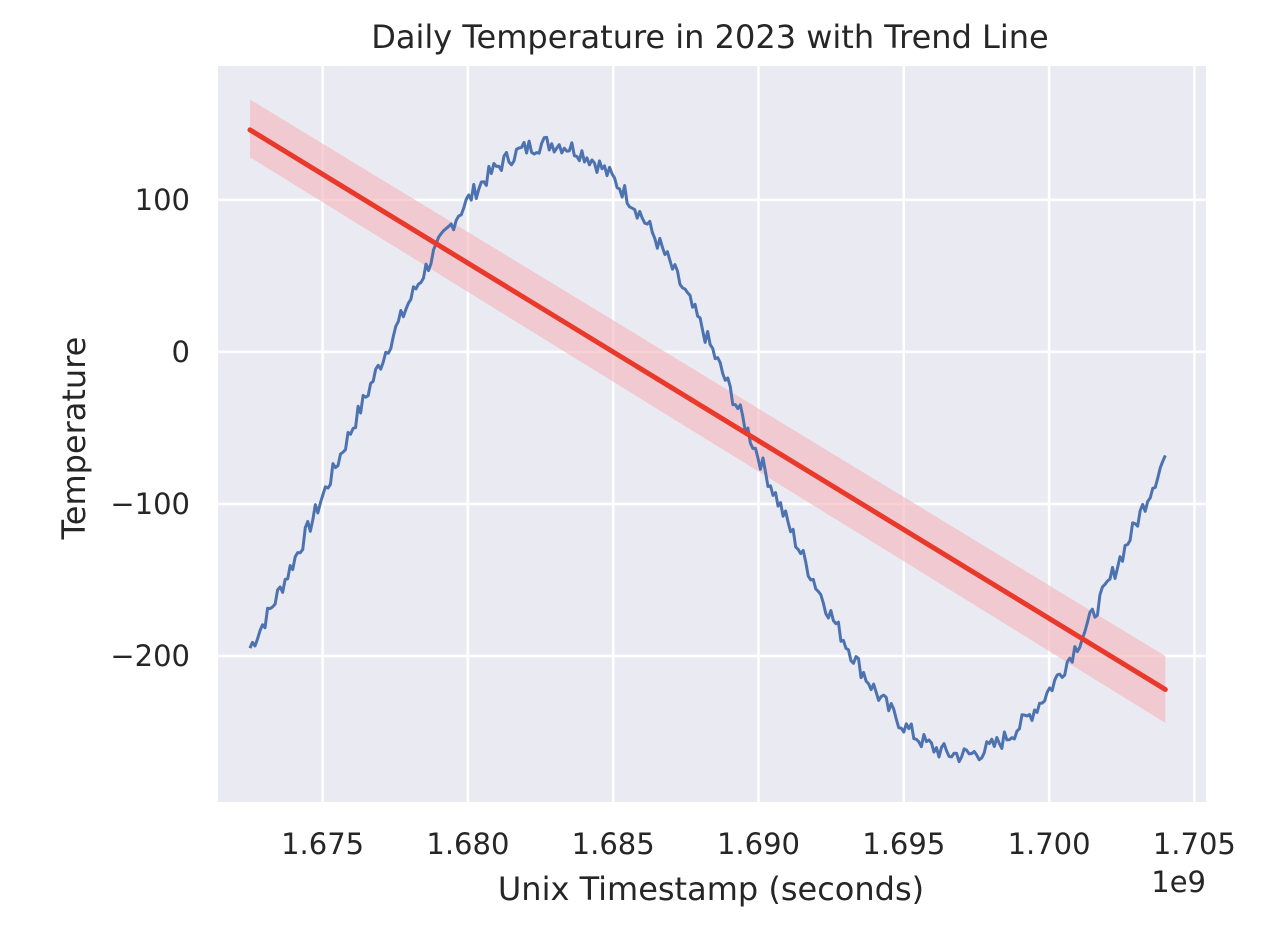 This screenshot has width=1280, height=930. I want to click on y-tick-label: −100, so click(150, 504).